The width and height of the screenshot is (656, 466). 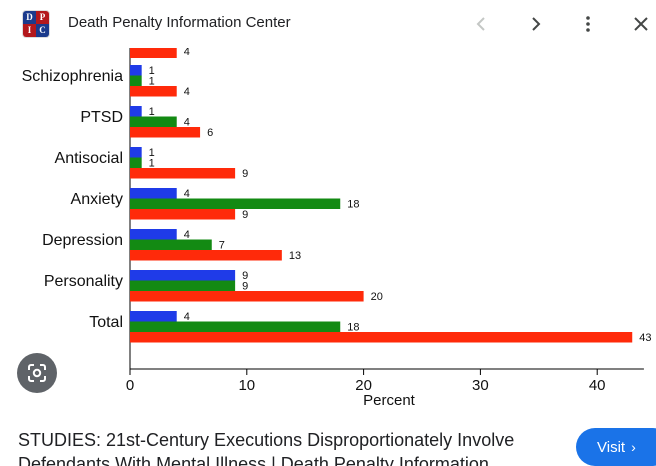 What do you see at coordinates (210, 133) in the screenshot?
I see `data-label: 6` at bounding box center [210, 133].